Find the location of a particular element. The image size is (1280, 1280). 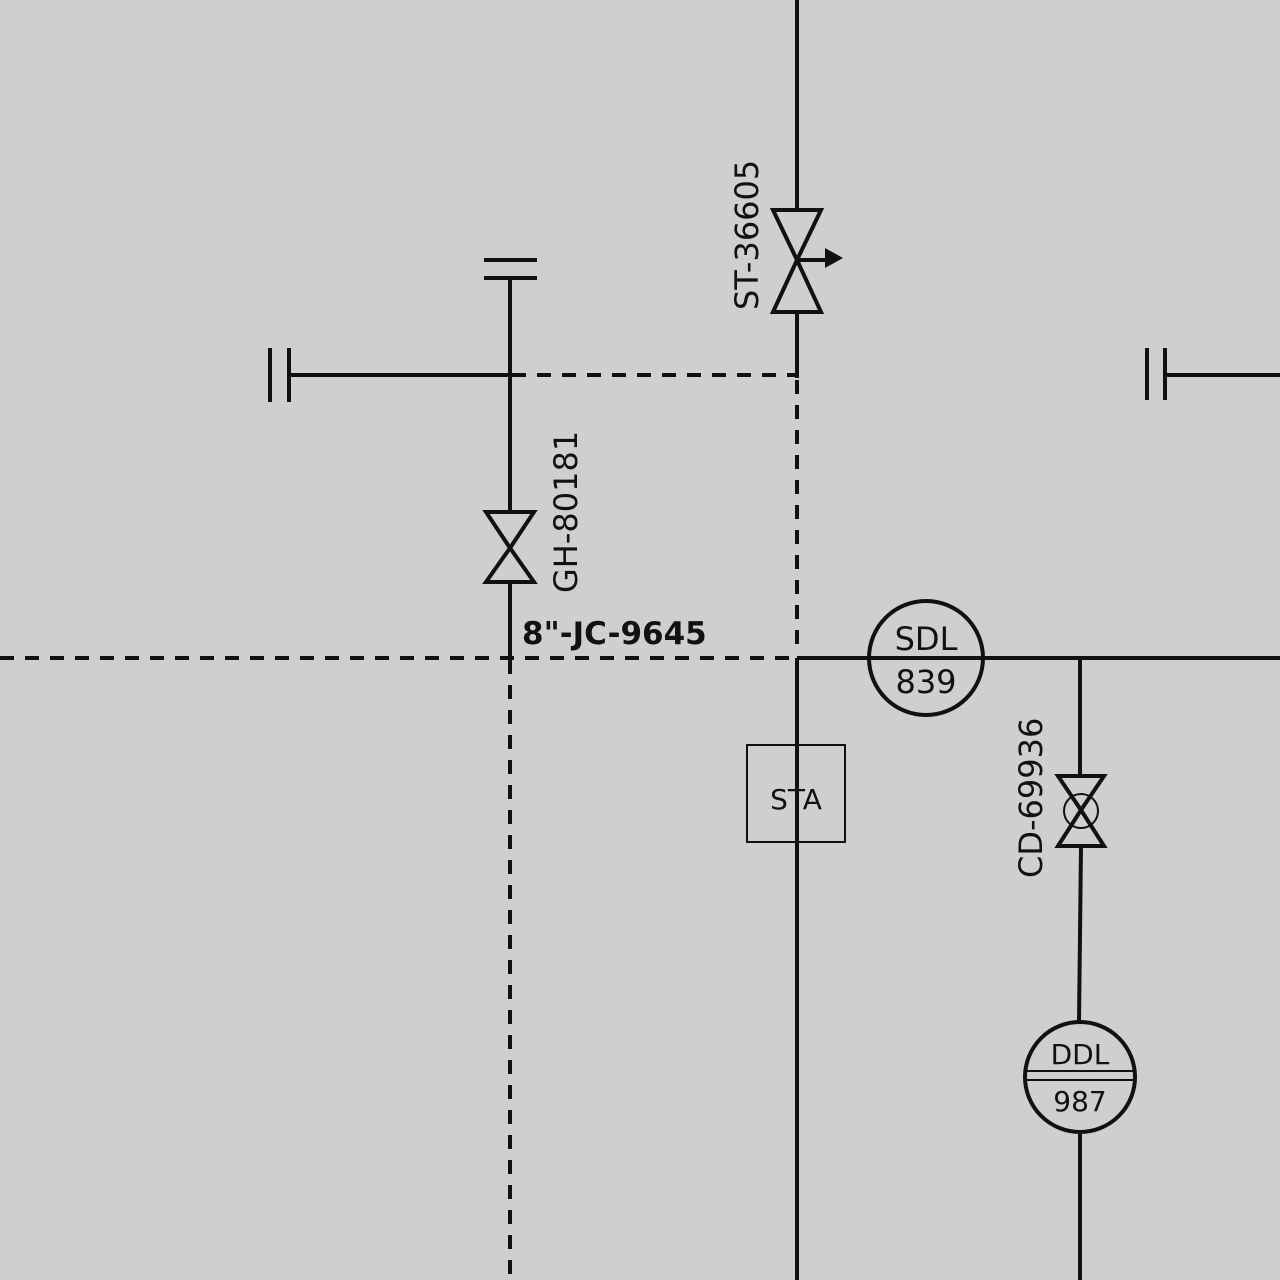

instrument-ddl-987: DDL 987 is located at coordinates (1080, 1077).